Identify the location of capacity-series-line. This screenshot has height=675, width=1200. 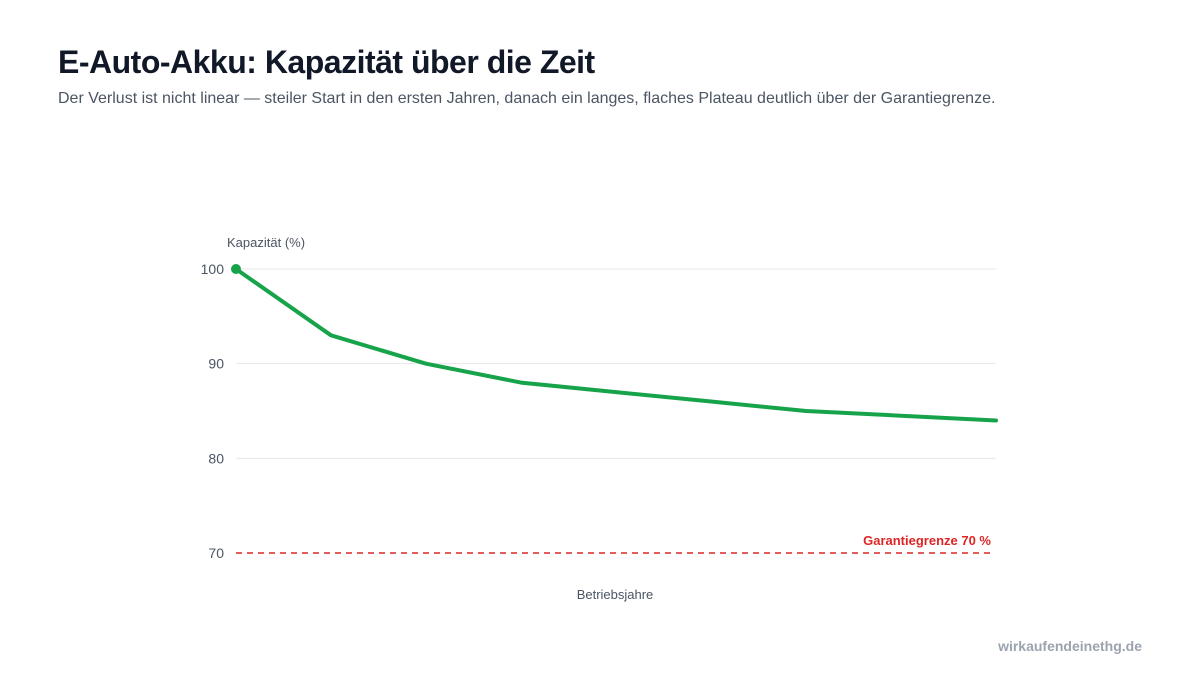
(616, 345).